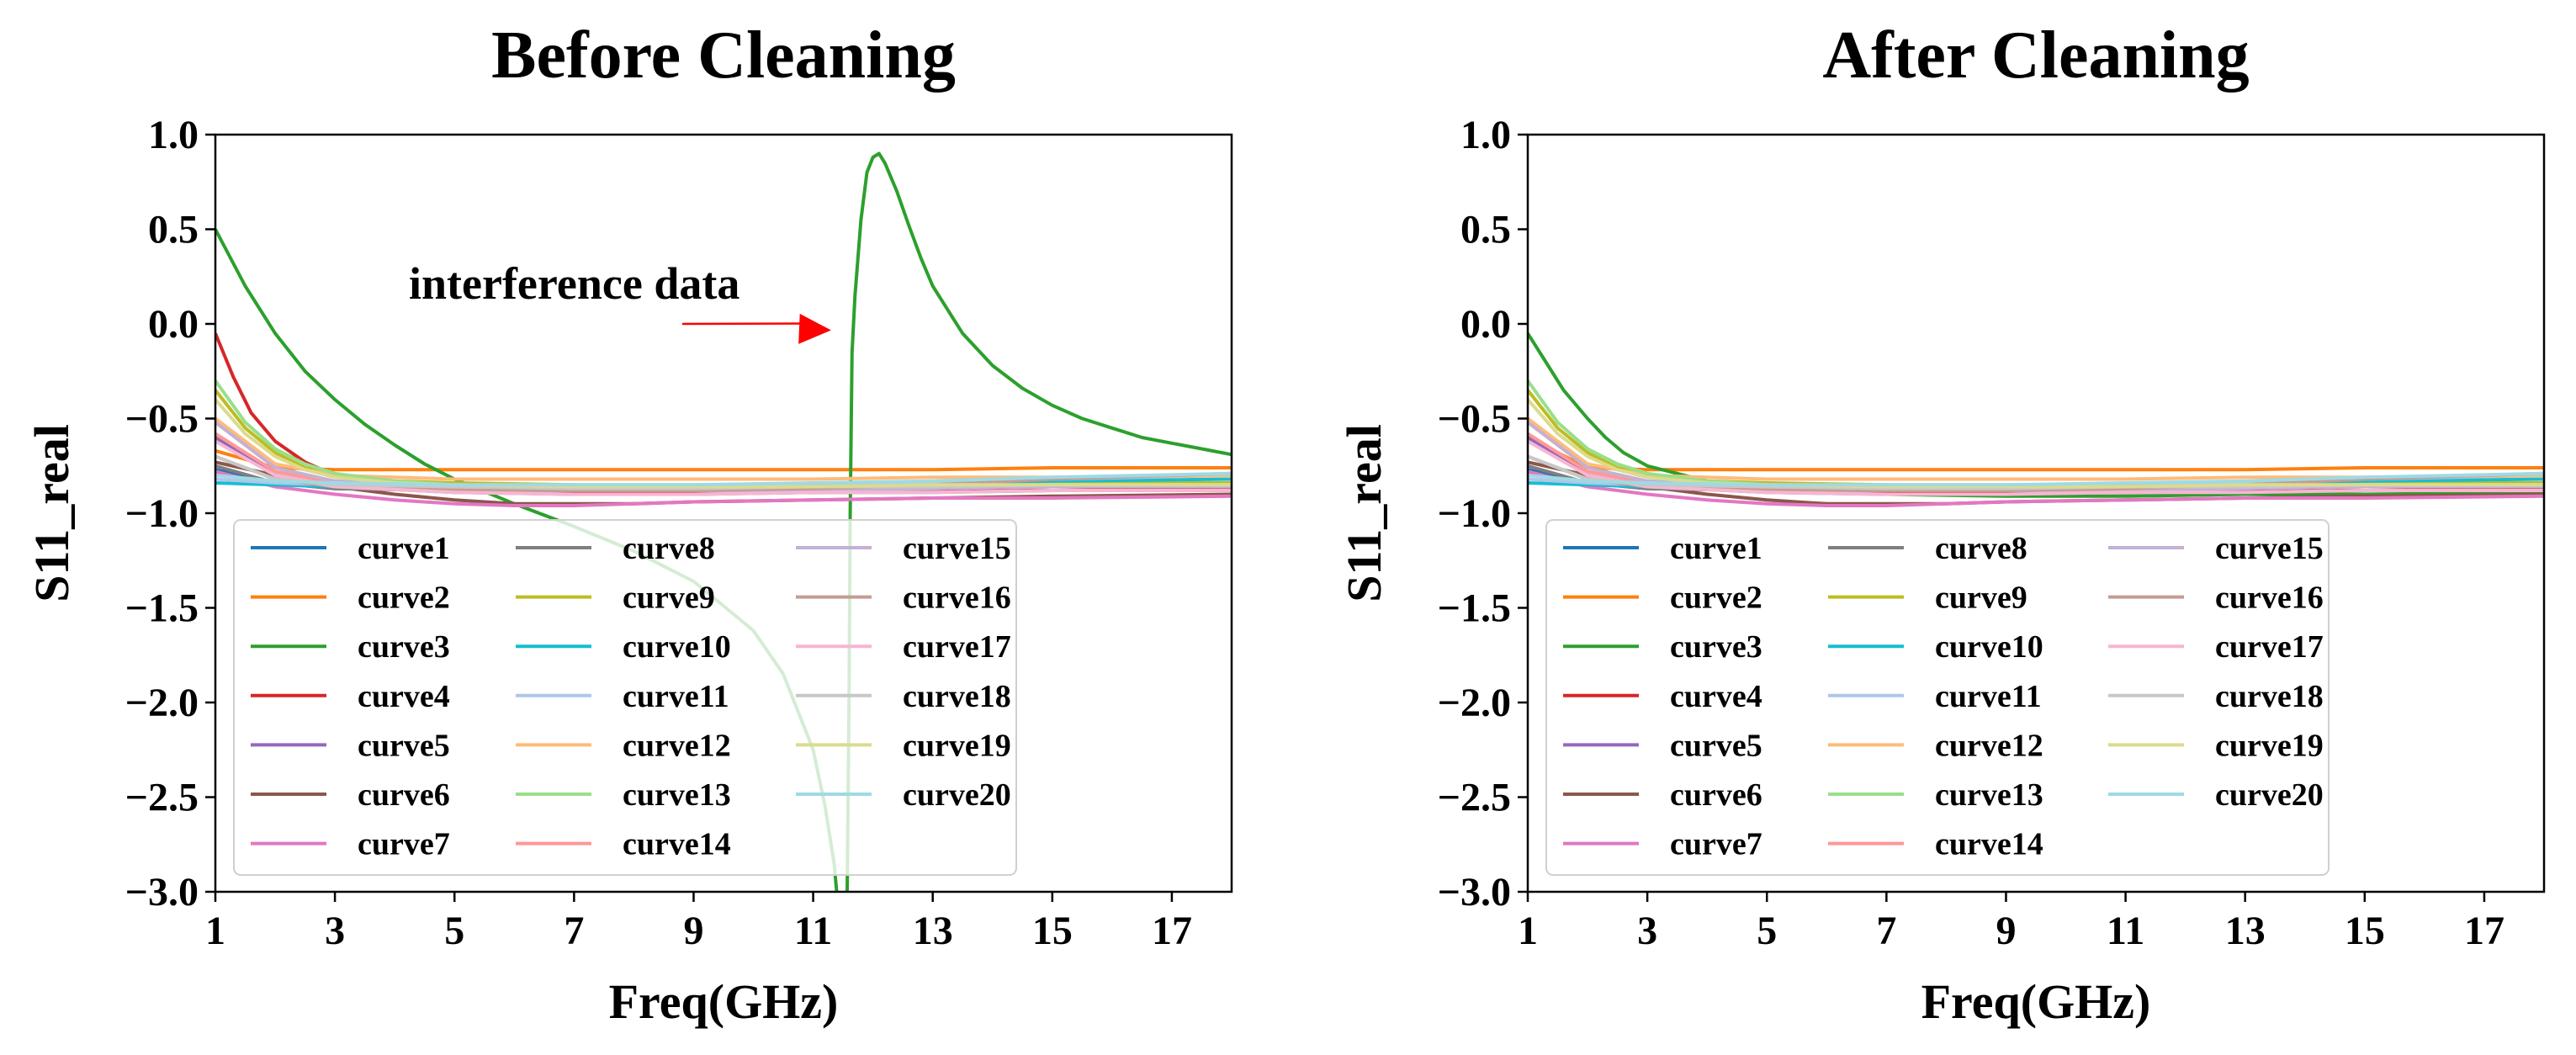 The width and height of the screenshot is (2576, 1055). I want to click on y-tick-label: −0.5, so click(162, 420).